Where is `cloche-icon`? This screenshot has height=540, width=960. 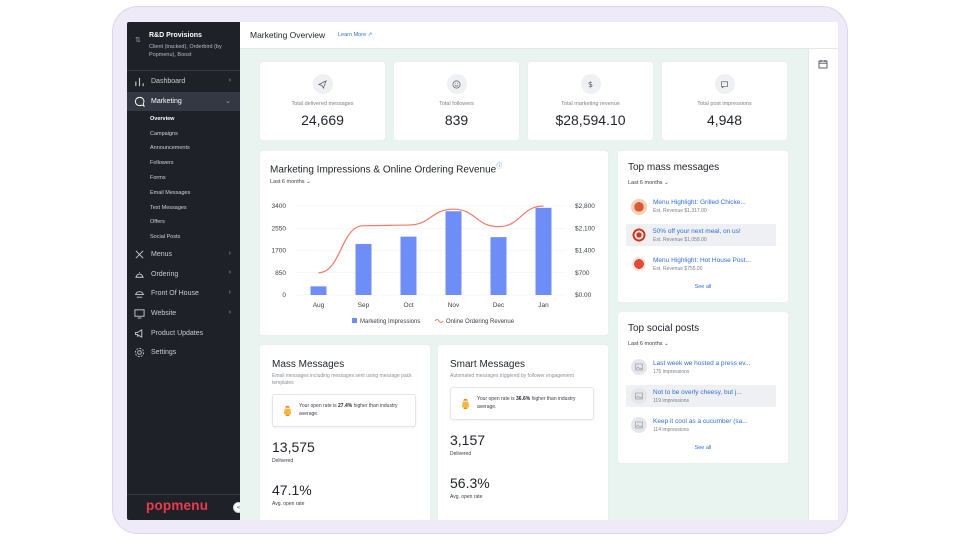 cloche-icon is located at coordinates (139, 274).